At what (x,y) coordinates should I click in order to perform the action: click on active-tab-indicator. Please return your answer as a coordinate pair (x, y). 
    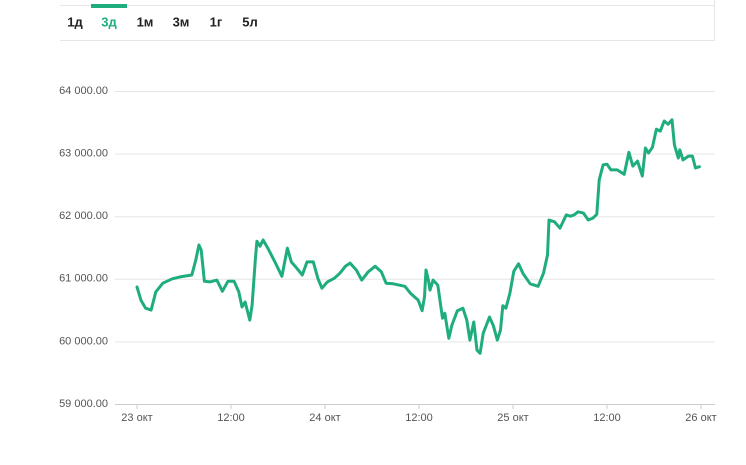
    Looking at the image, I should click on (109, 6).